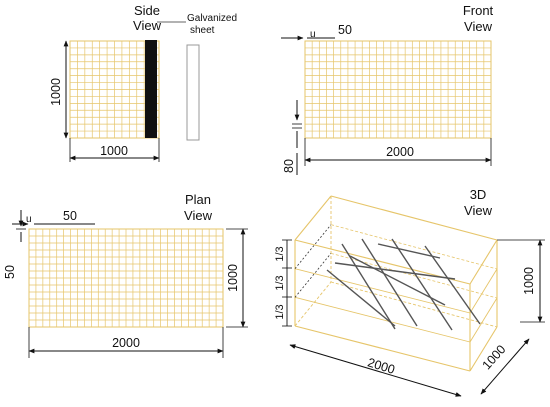 The width and height of the screenshot is (550, 407). What do you see at coordinates (147, 25) in the screenshot?
I see `side-view-title-2: View` at bounding box center [147, 25].